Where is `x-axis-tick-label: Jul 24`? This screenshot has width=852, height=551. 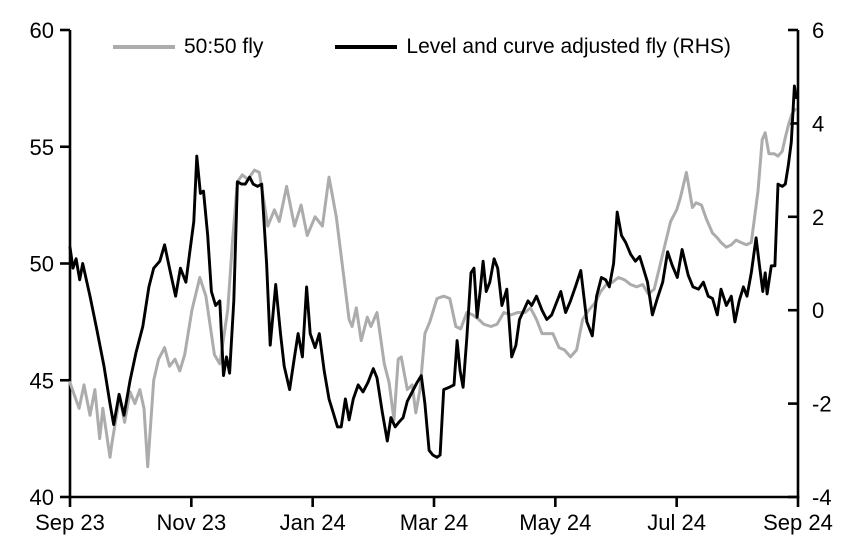
x-axis-tick-label: Jul 24 is located at coordinates (676, 522).